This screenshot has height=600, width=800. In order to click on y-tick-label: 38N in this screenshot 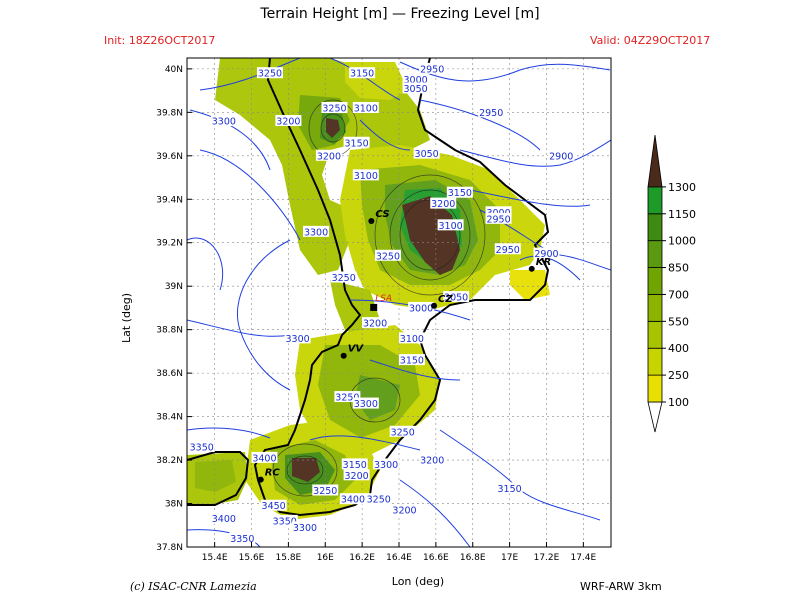, I will do `click(174, 505)`.